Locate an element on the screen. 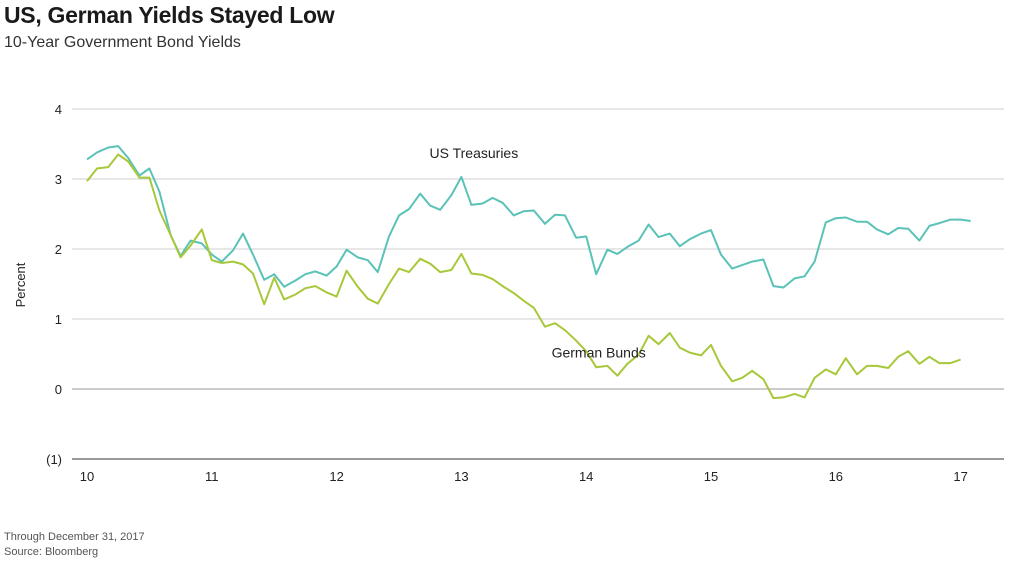 The width and height of the screenshot is (1024, 561). series-annotations: US Treasuries German Bunds is located at coordinates (538, 253).